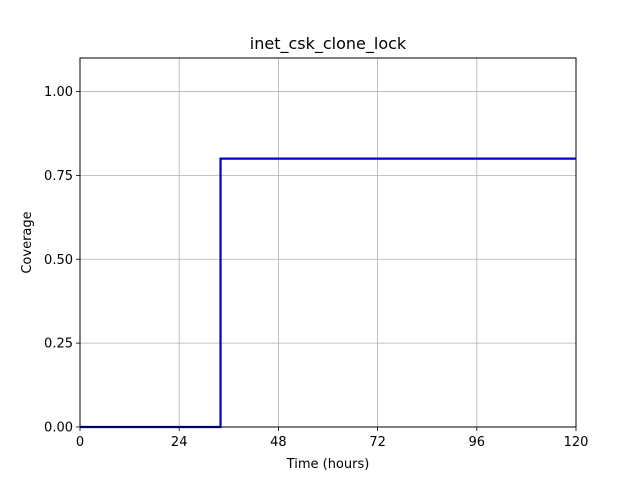 The image size is (640, 480). I want to click on y-tick-label: 0.75, so click(58, 176).